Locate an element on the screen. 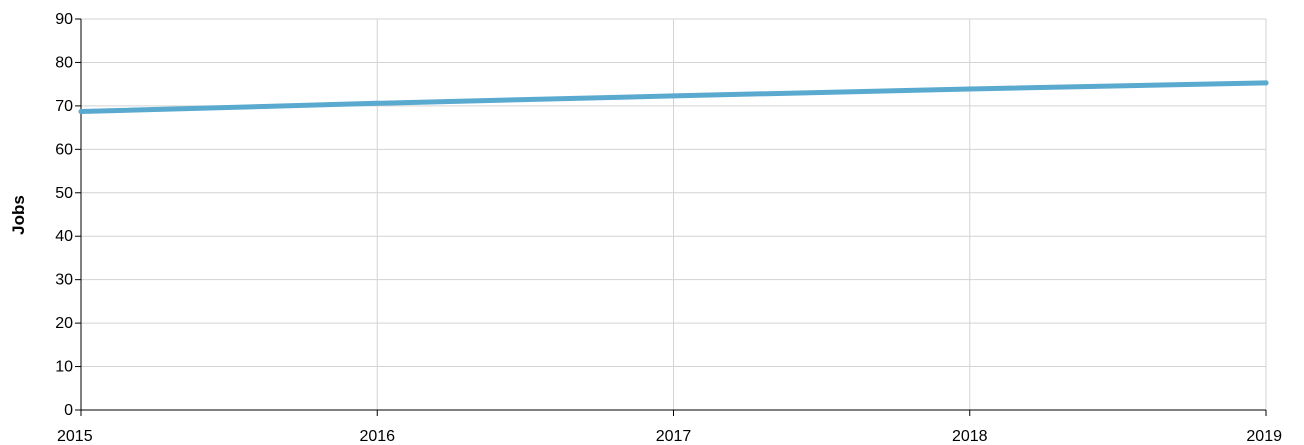 Image resolution: width=1304 pixels, height=445 pixels. y-axis-title: Jobs is located at coordinates (18, 215).